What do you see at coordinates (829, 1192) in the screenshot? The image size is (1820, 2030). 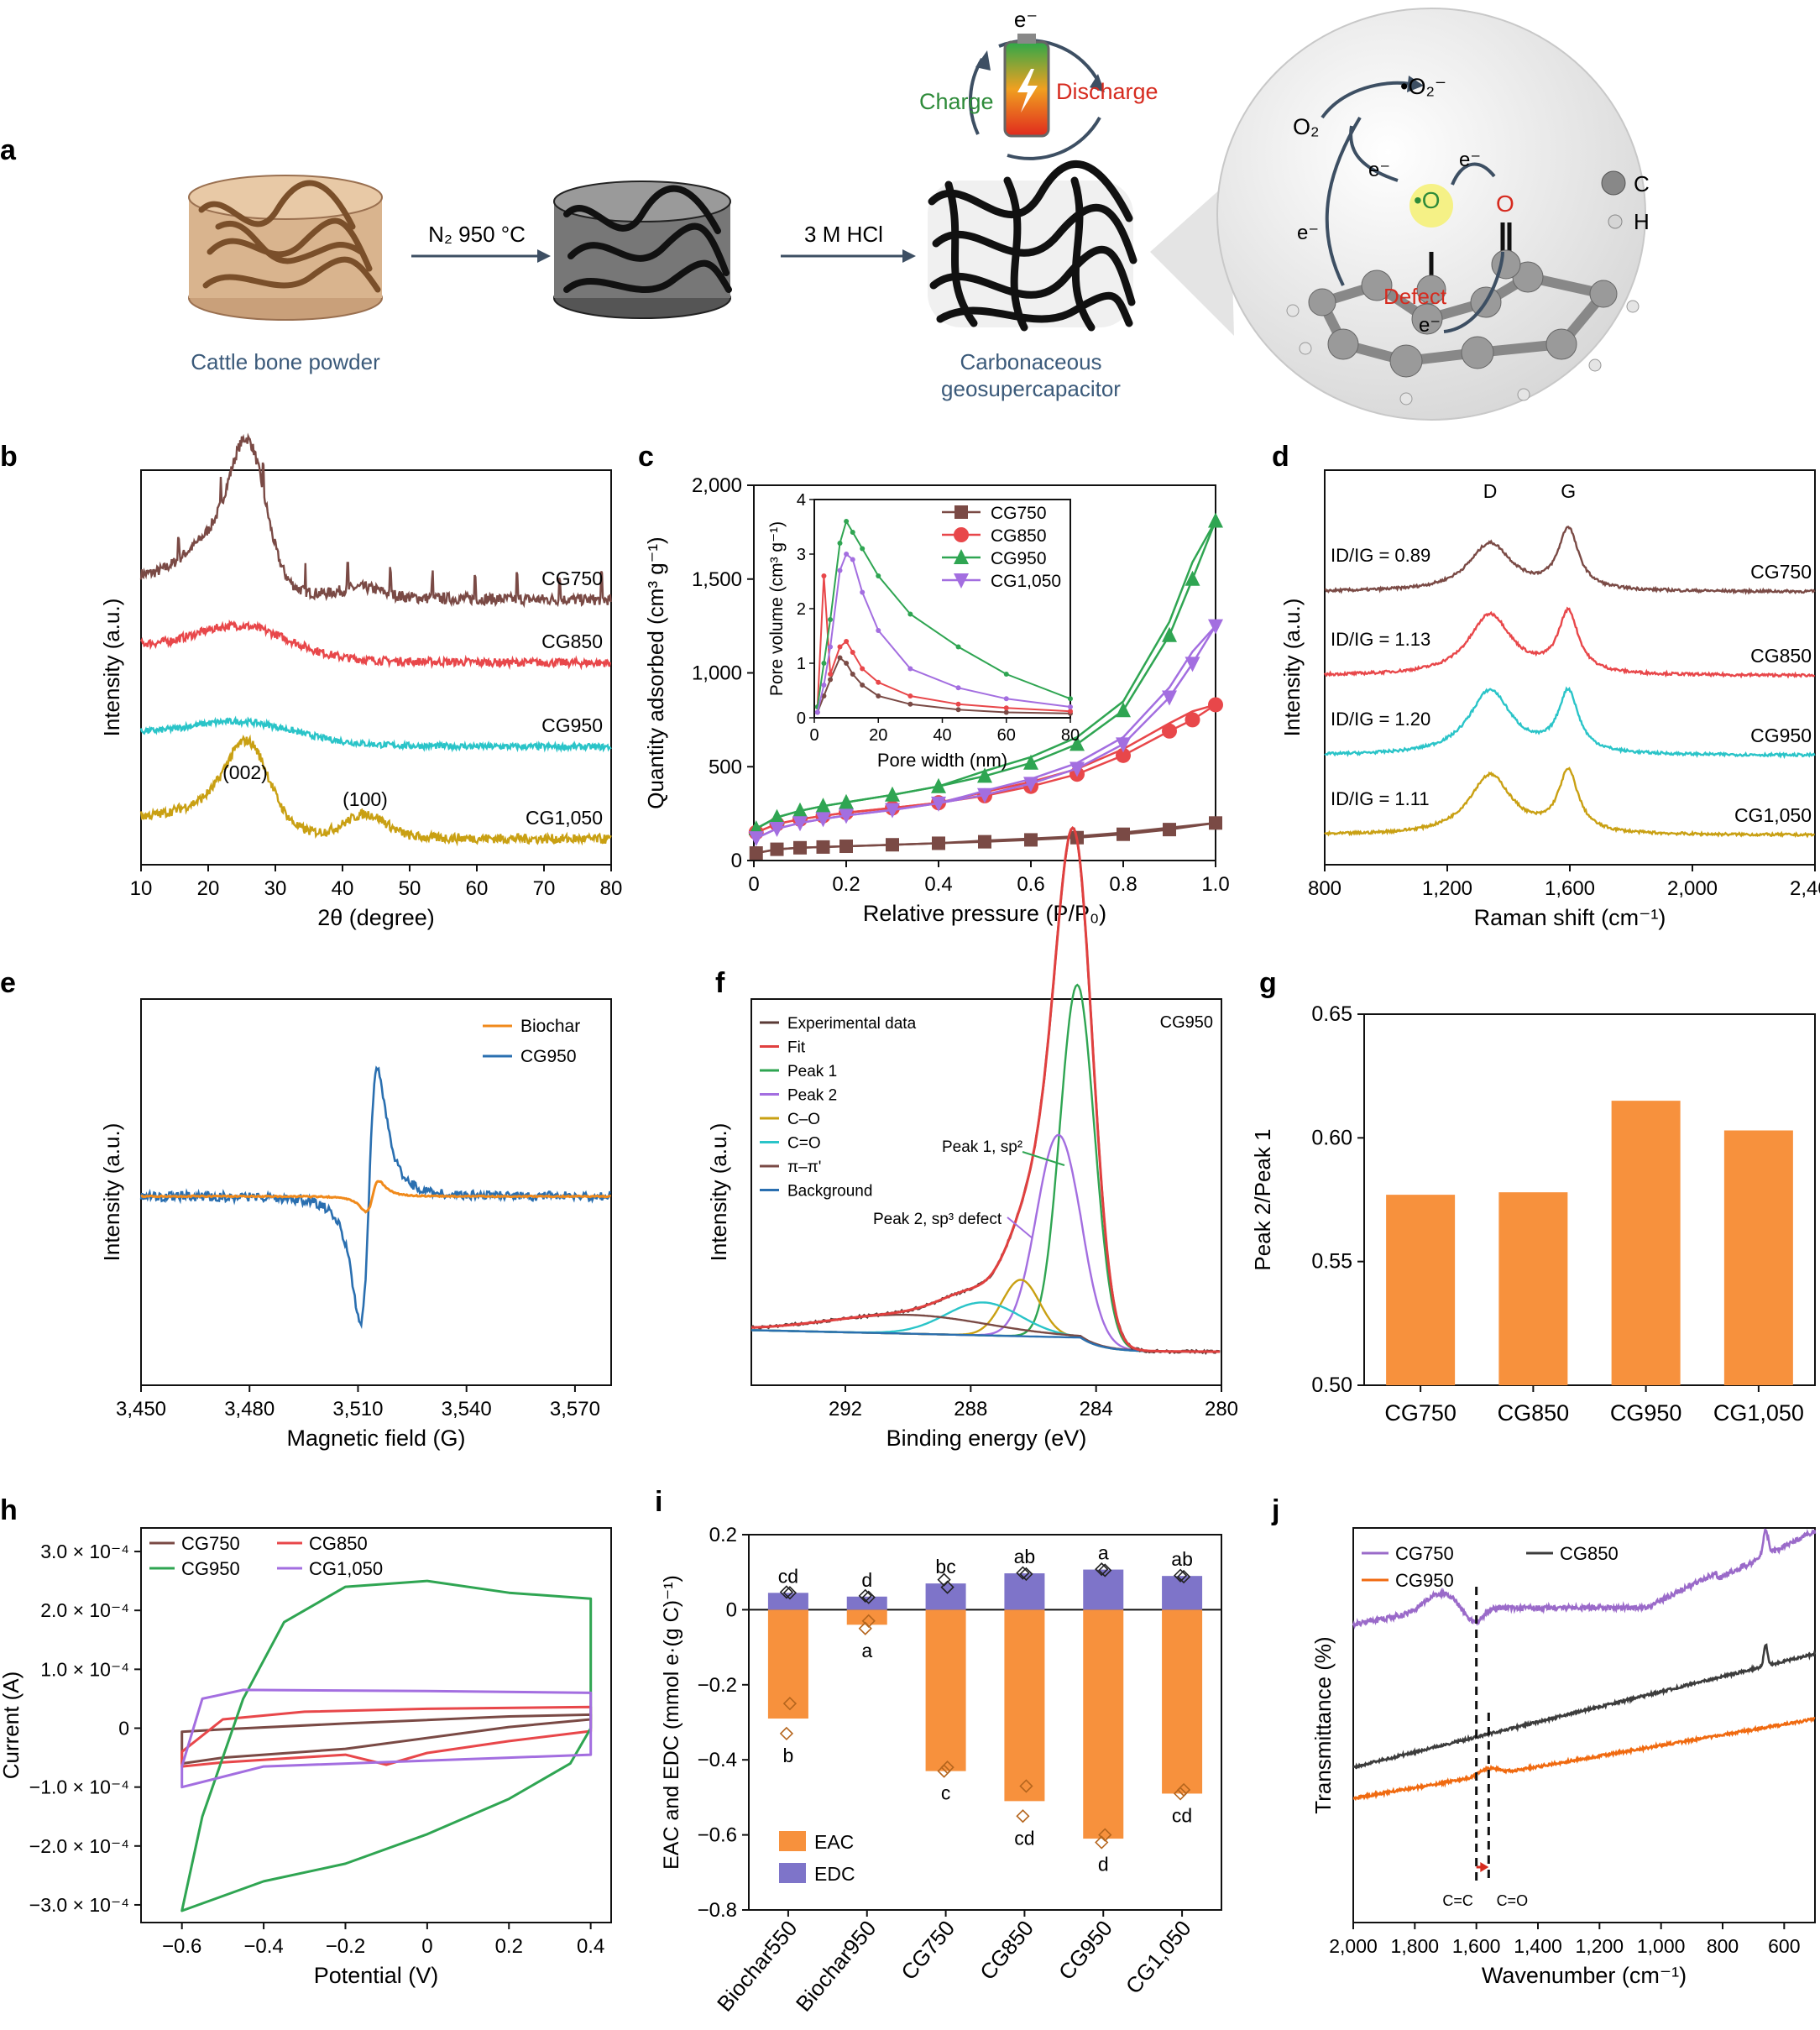 I see `legend-label: Background` at bounding box center [829, 1192].